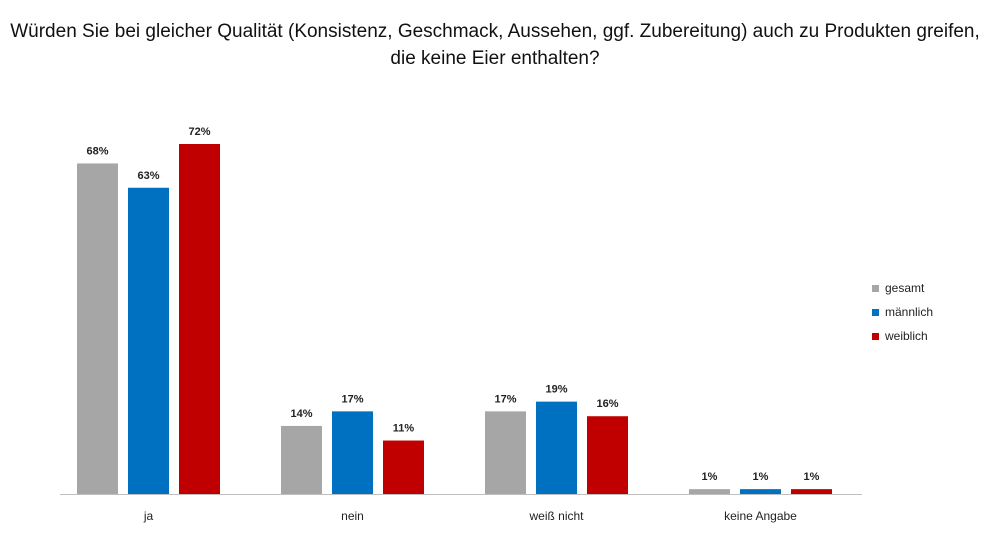  I want to click on data-label: 16%, so click(607, 404).